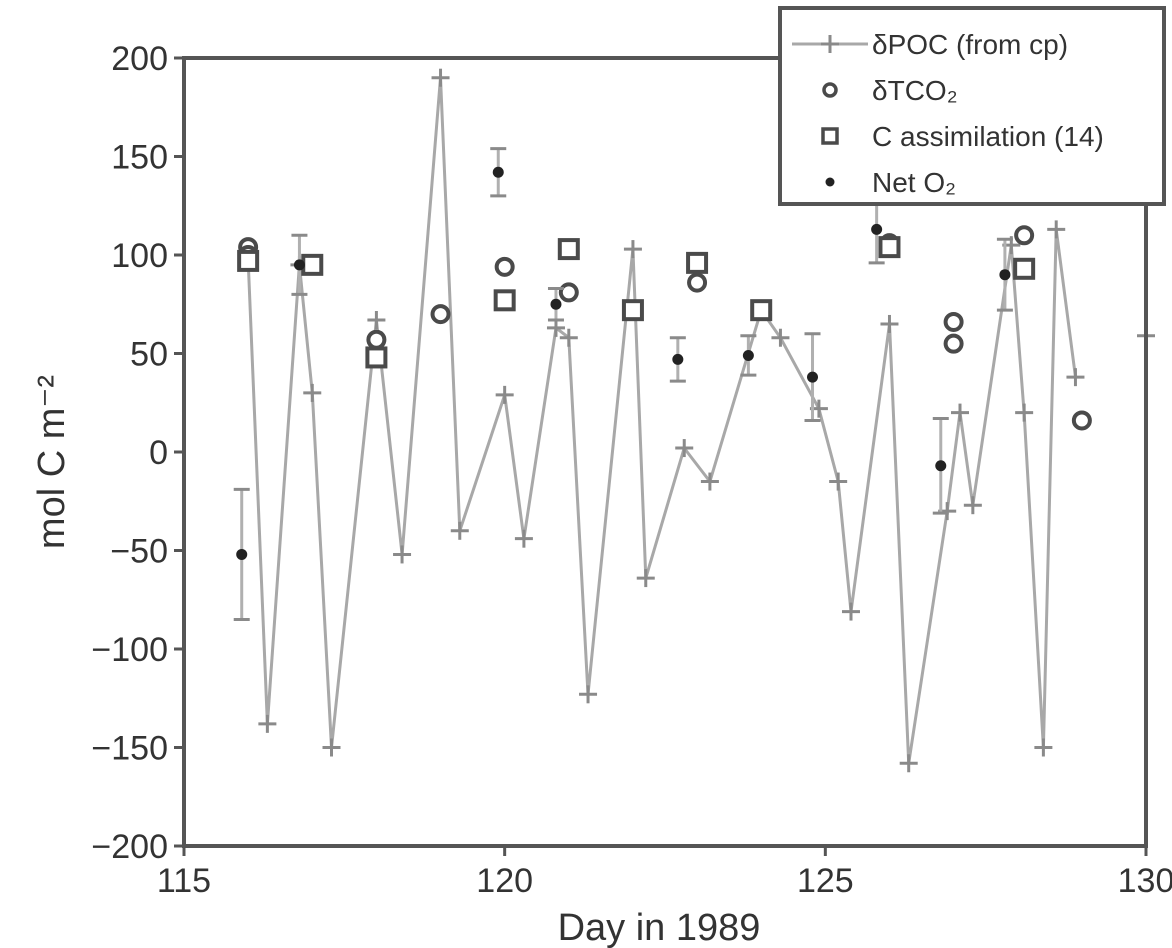 This screenshot has height=948, width=1172. I want to click on y-axis-title: mol C m⁻², so click(52, 462).